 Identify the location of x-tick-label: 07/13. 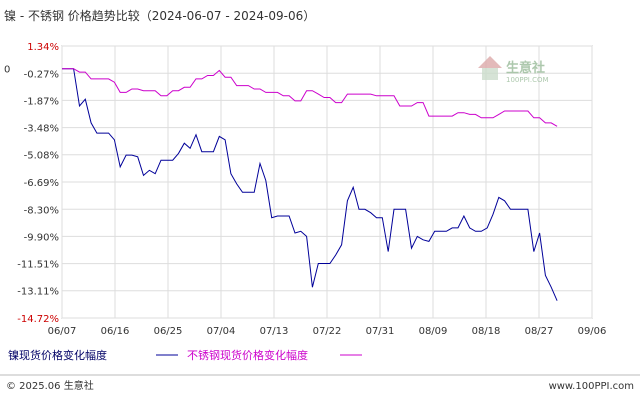
(274, 331).